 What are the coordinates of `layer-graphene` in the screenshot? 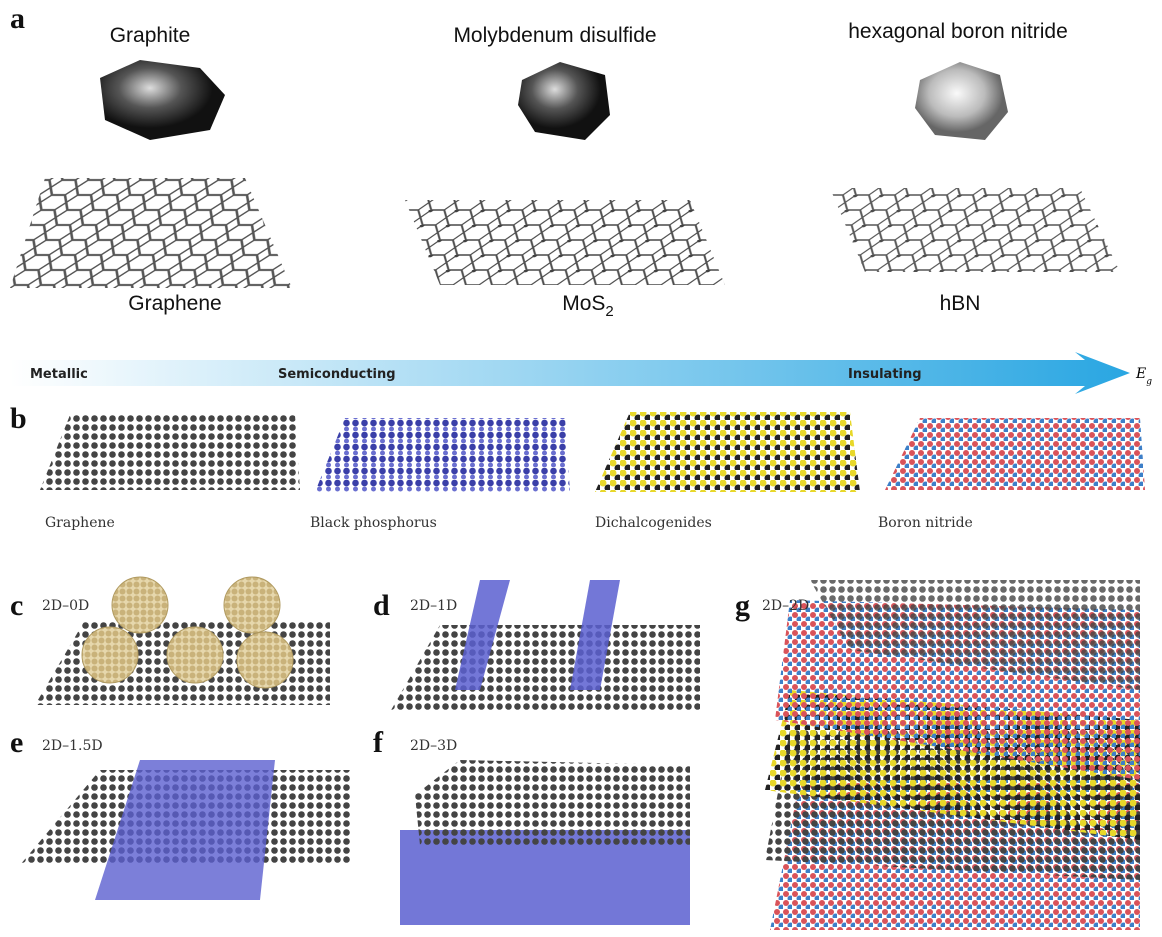 It's located at (975, 635).